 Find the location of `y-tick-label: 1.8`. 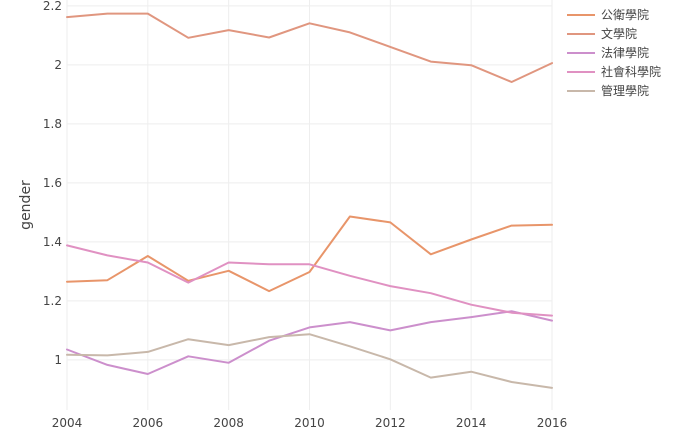

y-tick-label: 1.8 is located at coordinates (52, 124).